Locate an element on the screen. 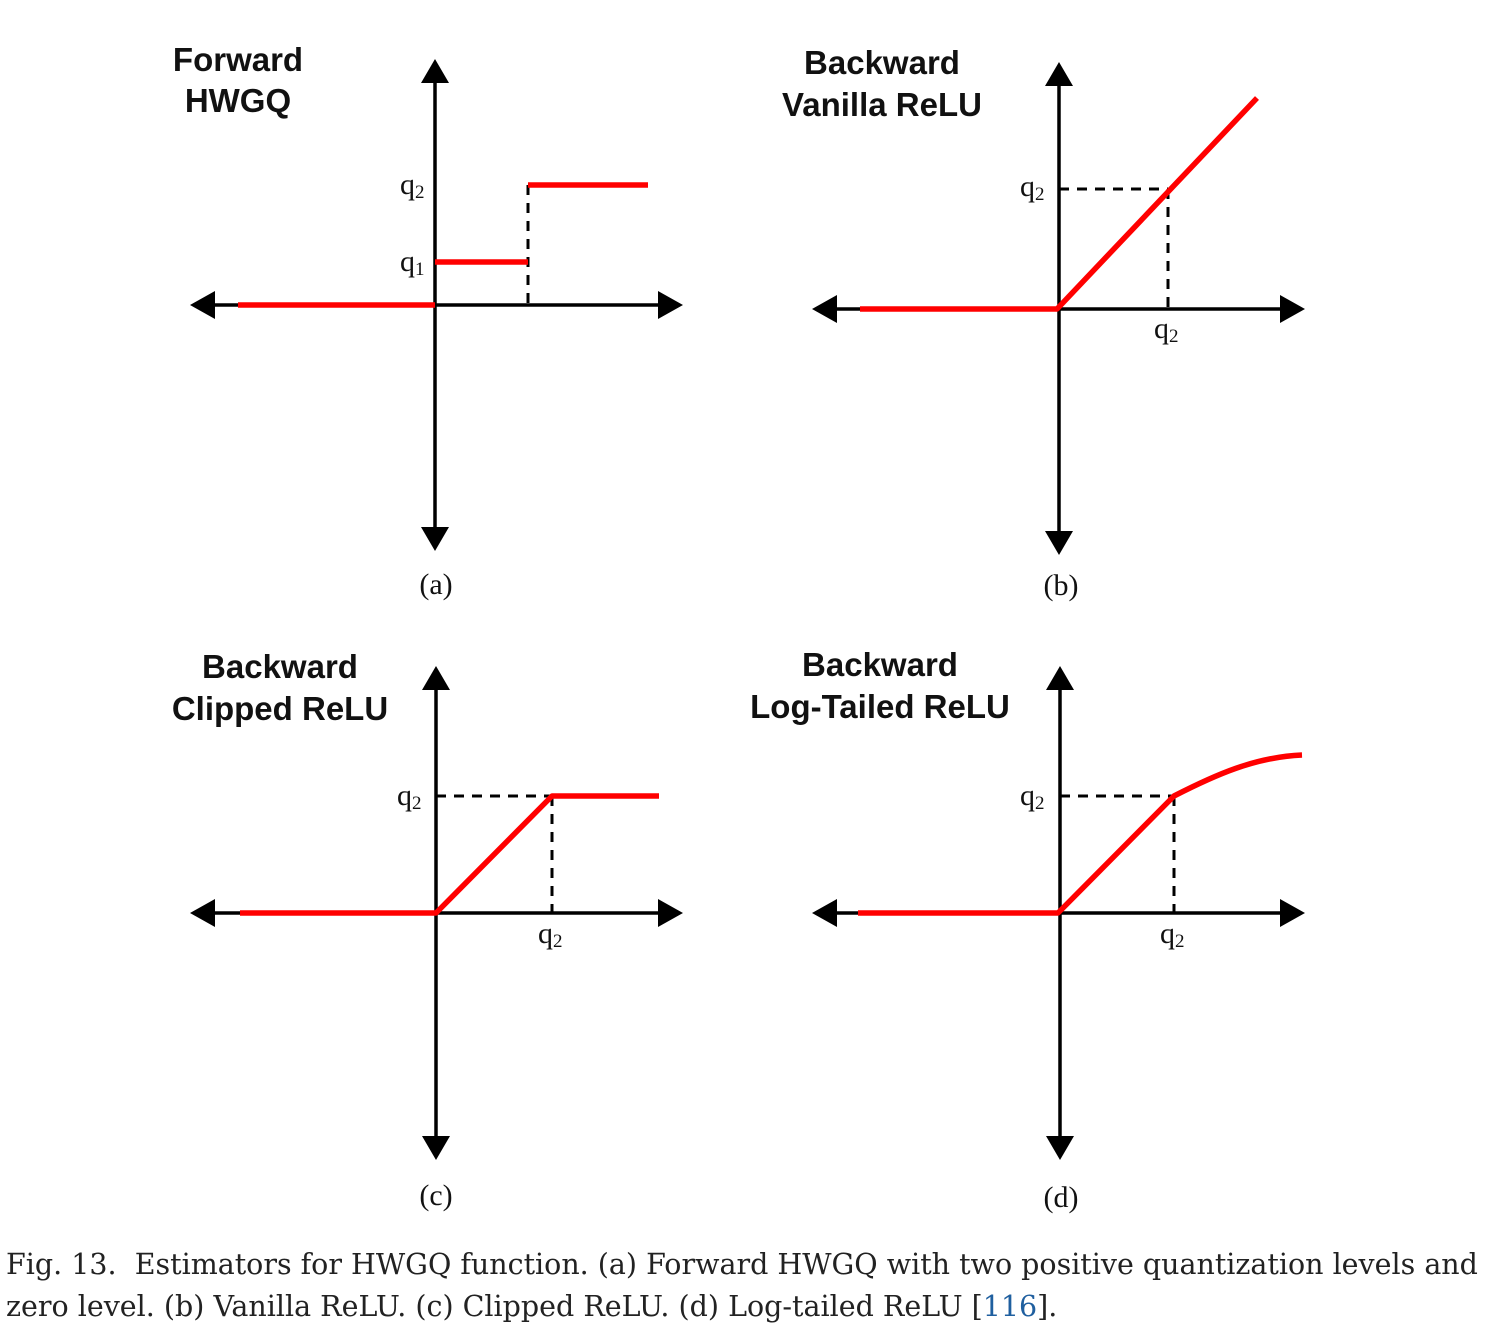 The width and height of the screenshot is (1501, 1335). panel-b-x-arrow-left is located at coordinates (824, 309).